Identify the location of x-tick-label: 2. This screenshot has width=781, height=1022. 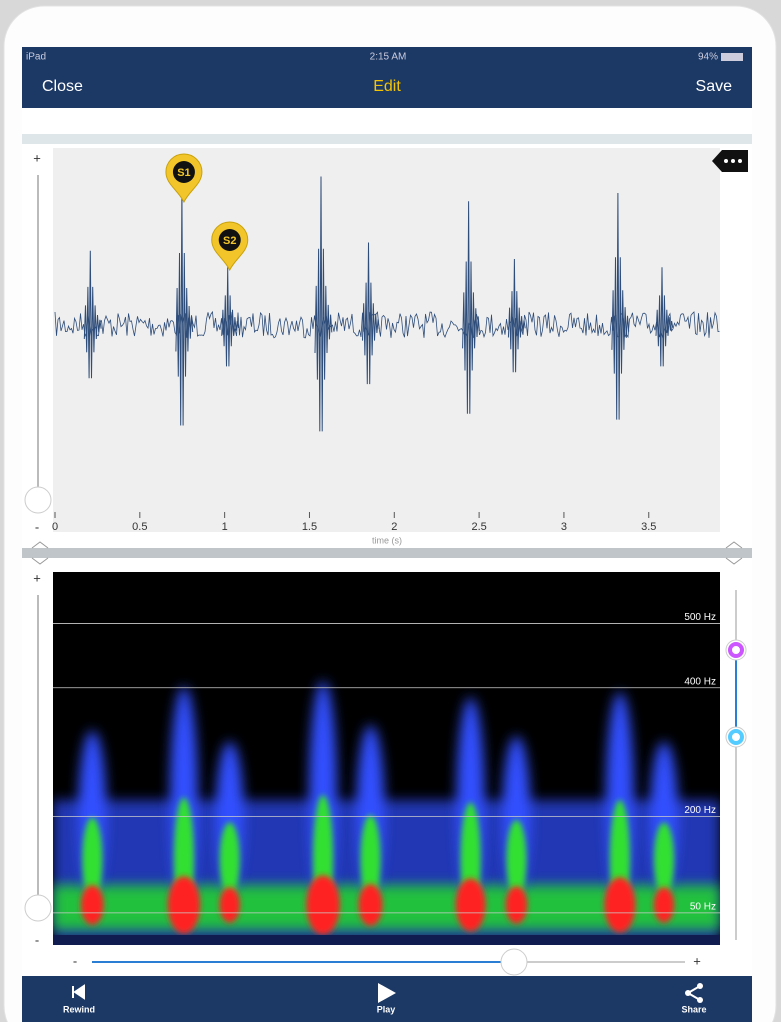
(394, 527).